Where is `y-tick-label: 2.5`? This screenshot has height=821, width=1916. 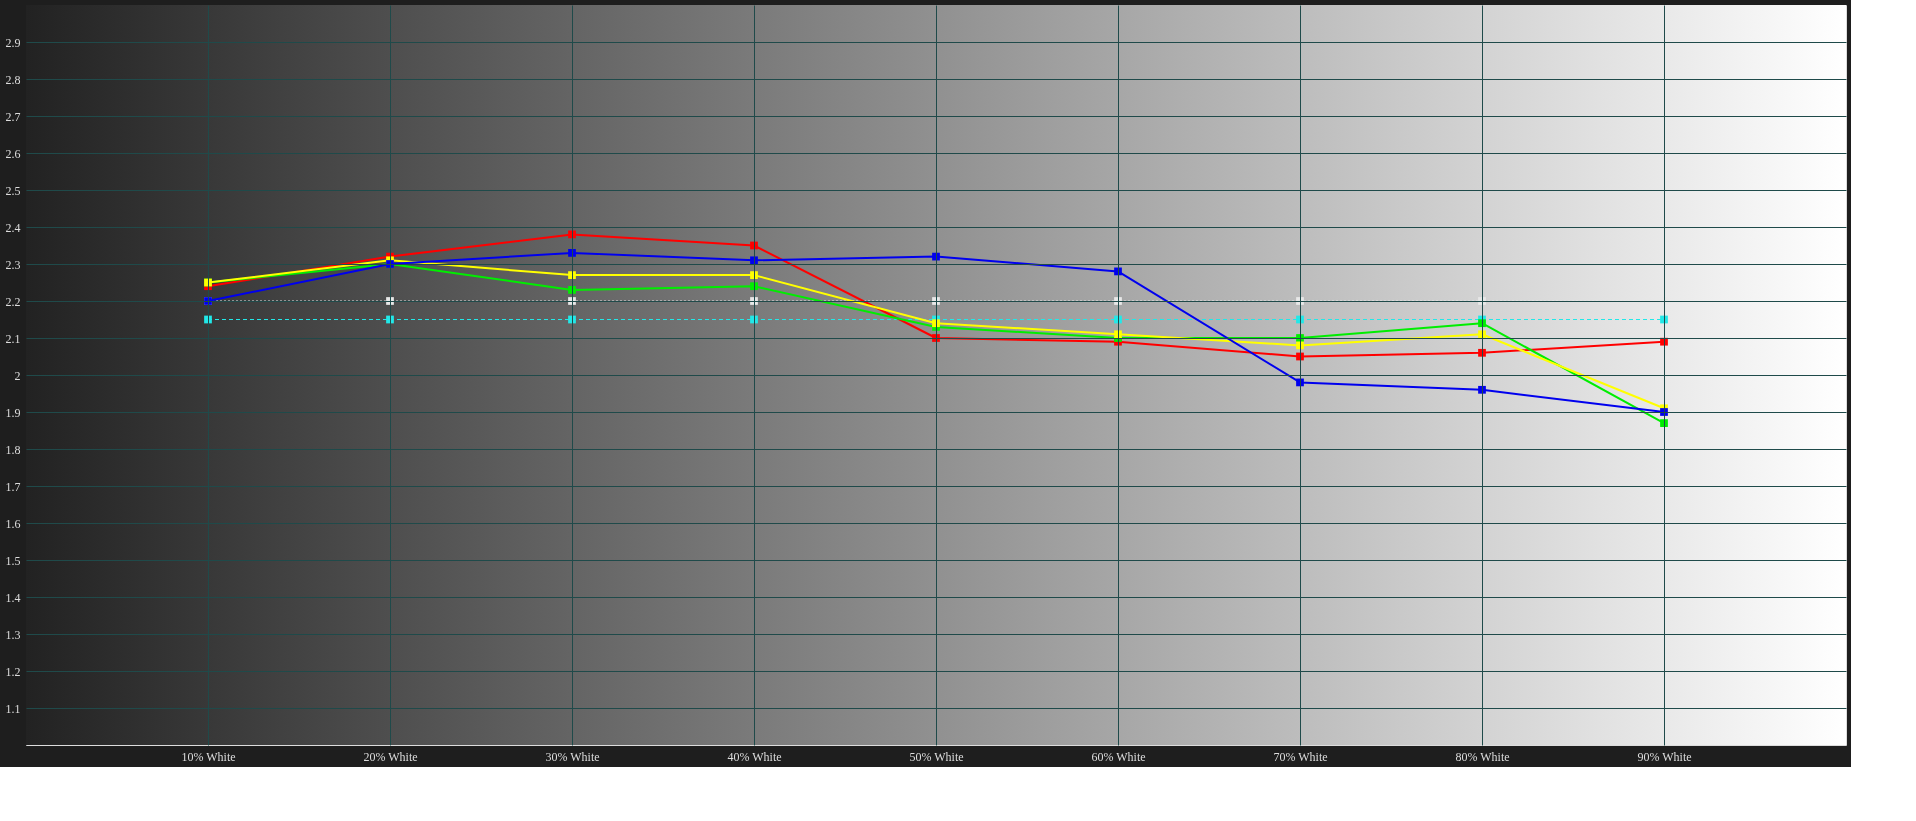 y-tick-label: 2.5 is located at coordinates (13, 190).